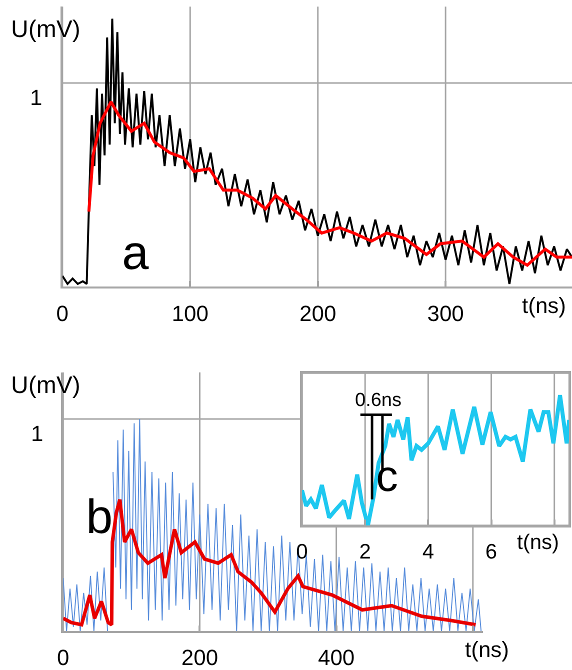 Image resolution: width=572 pixels, height=670 pixels. What do you see at coordinates (387, 476) in the screenshot?
I see `annotation: c` at bounding box center [387, 476].